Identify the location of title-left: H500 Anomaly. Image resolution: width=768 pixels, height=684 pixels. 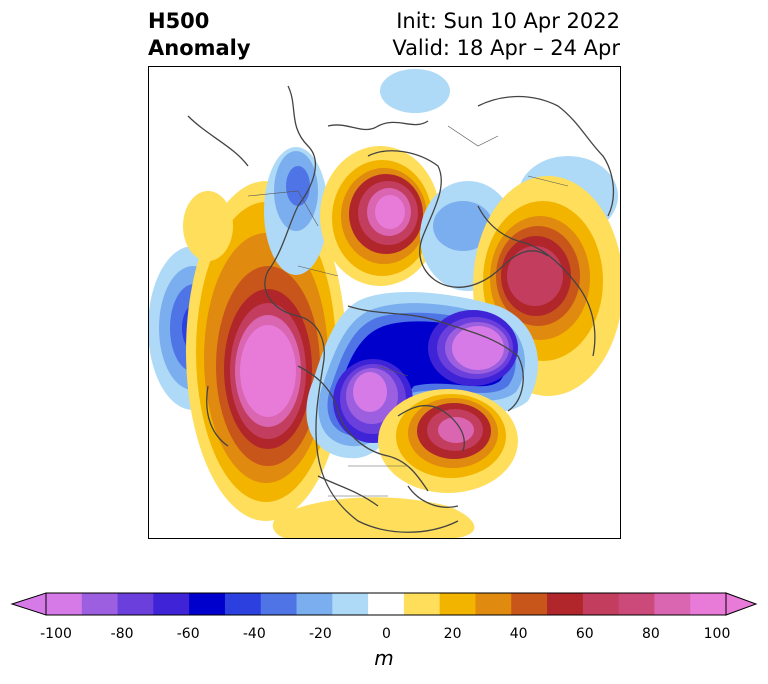
(199, 35).